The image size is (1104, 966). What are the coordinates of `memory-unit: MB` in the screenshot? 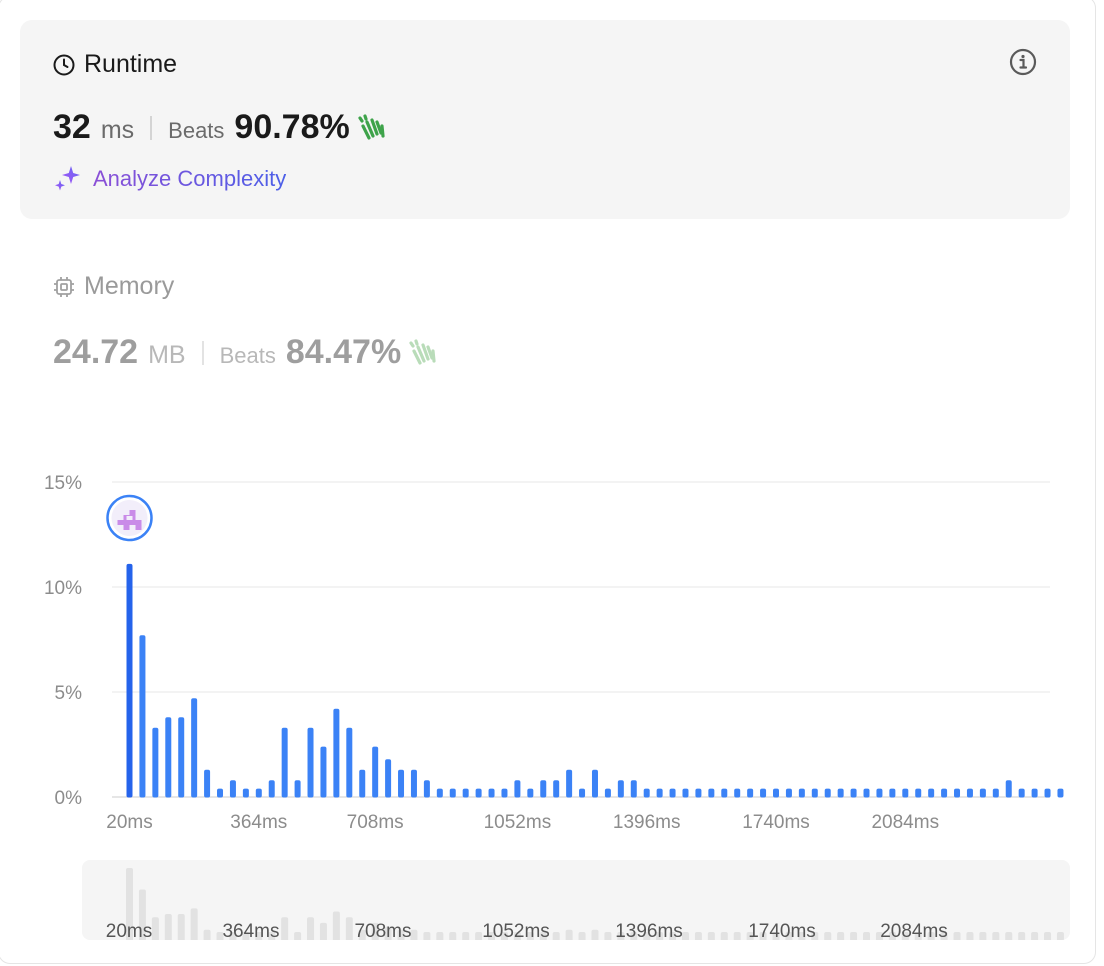 It's located at (167, 355).